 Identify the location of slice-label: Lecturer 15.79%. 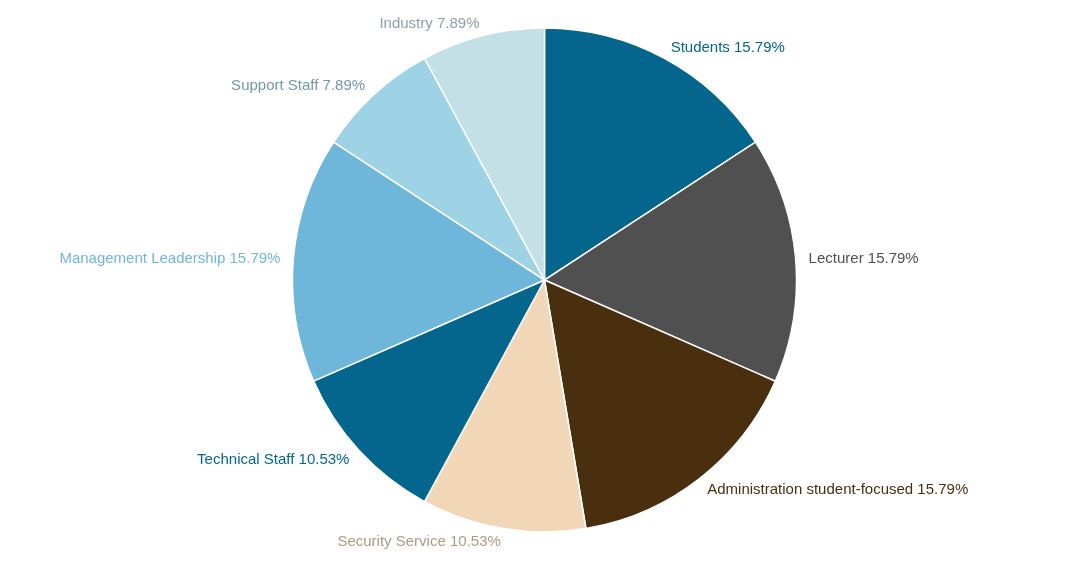
(863, 258).